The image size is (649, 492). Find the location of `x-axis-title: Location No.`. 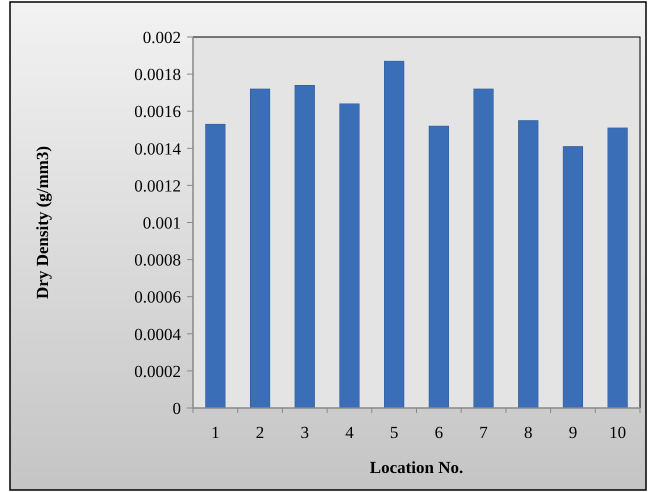

x-axis-title: Location No. is located at coordinates (417, 467).